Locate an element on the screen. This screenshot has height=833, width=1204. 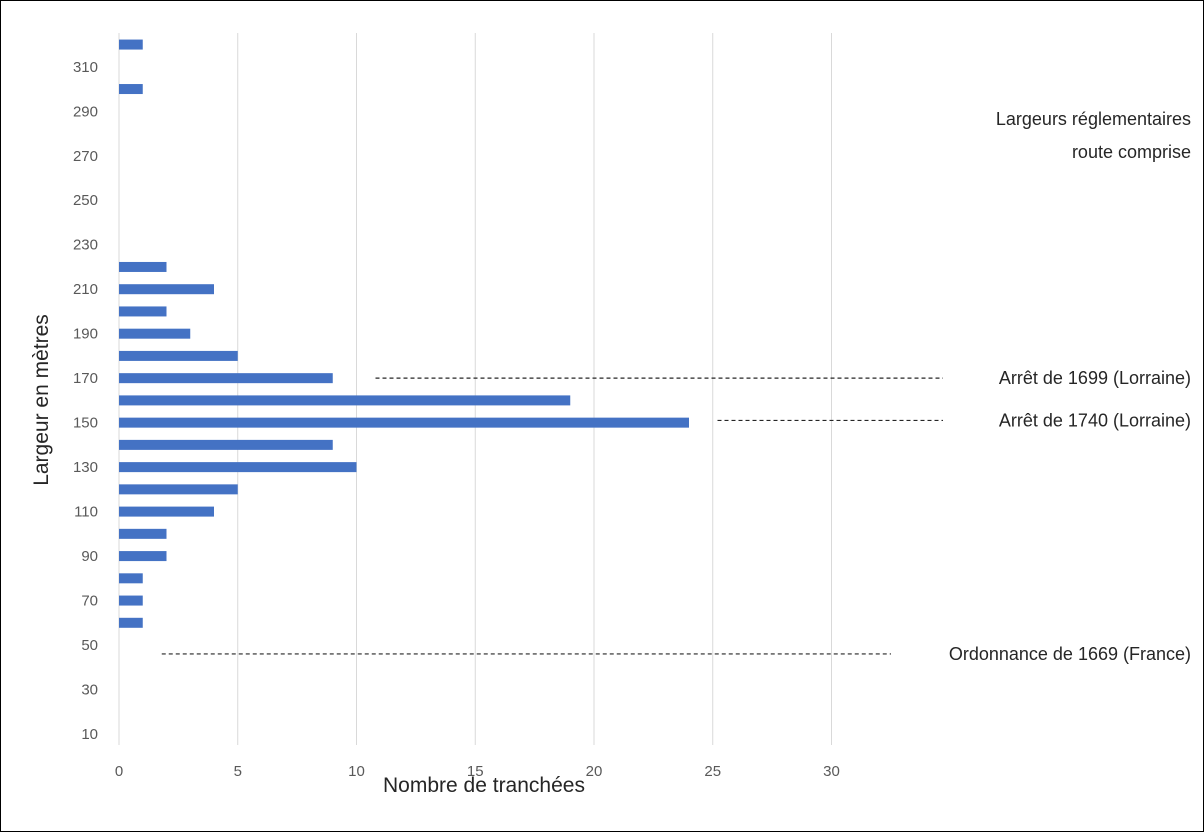
y-tick-label: 90 is located at coordinates (89, 556).